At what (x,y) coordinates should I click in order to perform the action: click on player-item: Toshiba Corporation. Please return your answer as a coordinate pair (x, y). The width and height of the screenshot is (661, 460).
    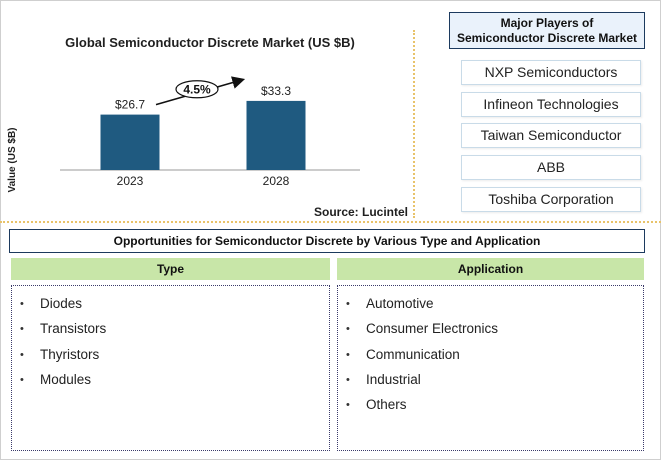
    Looking at the image, I should click on (551, 199).